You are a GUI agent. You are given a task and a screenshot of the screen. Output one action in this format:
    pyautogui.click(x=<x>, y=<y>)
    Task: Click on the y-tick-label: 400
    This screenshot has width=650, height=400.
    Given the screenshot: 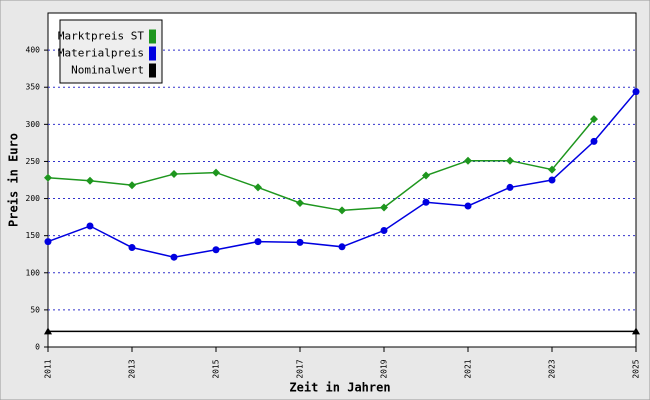 What is the action you would take?
    pyautogui.click(x=33, y=50)
    